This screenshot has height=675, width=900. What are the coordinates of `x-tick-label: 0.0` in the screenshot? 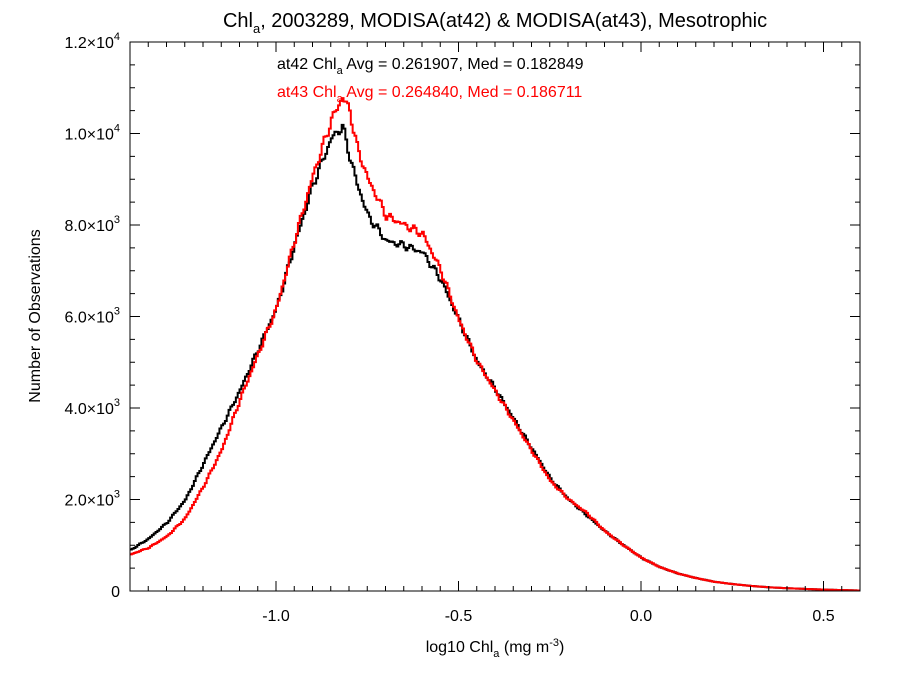 It's located at (641, 616).